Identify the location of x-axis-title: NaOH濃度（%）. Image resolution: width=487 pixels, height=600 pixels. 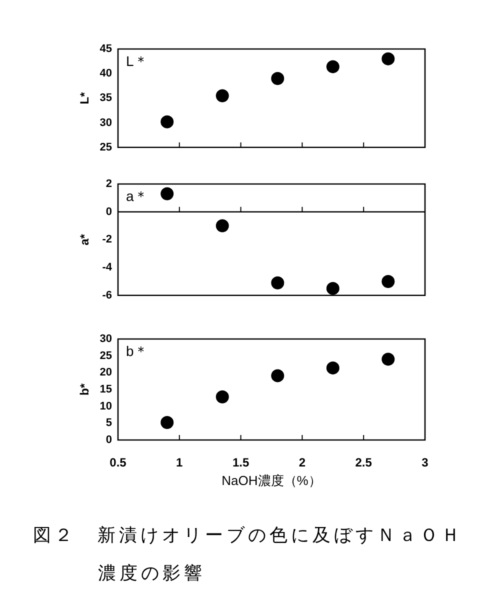
(272, 480).